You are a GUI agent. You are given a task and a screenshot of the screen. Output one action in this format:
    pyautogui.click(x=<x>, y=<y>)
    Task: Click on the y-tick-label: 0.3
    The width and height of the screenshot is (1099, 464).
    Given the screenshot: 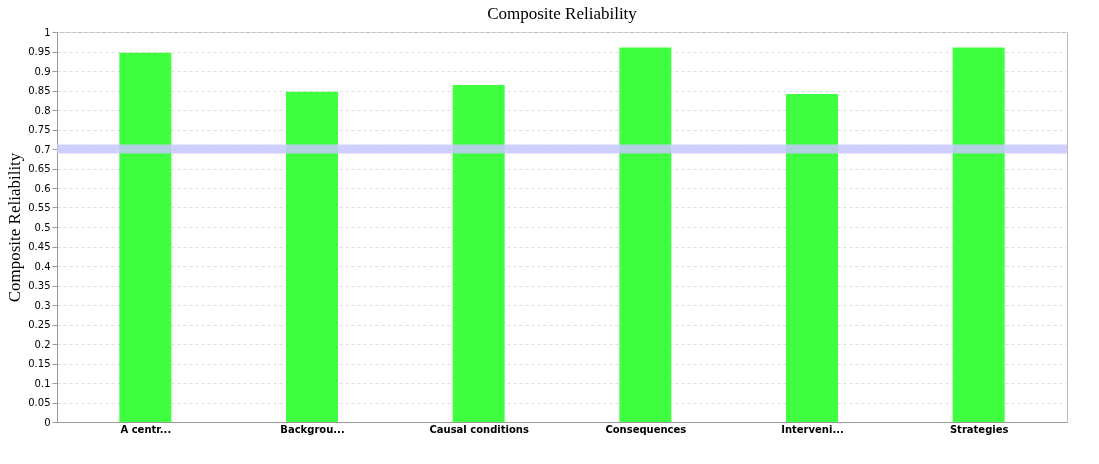 What is the action you would take?
    pyautogui.click(x=42, y=305)
    